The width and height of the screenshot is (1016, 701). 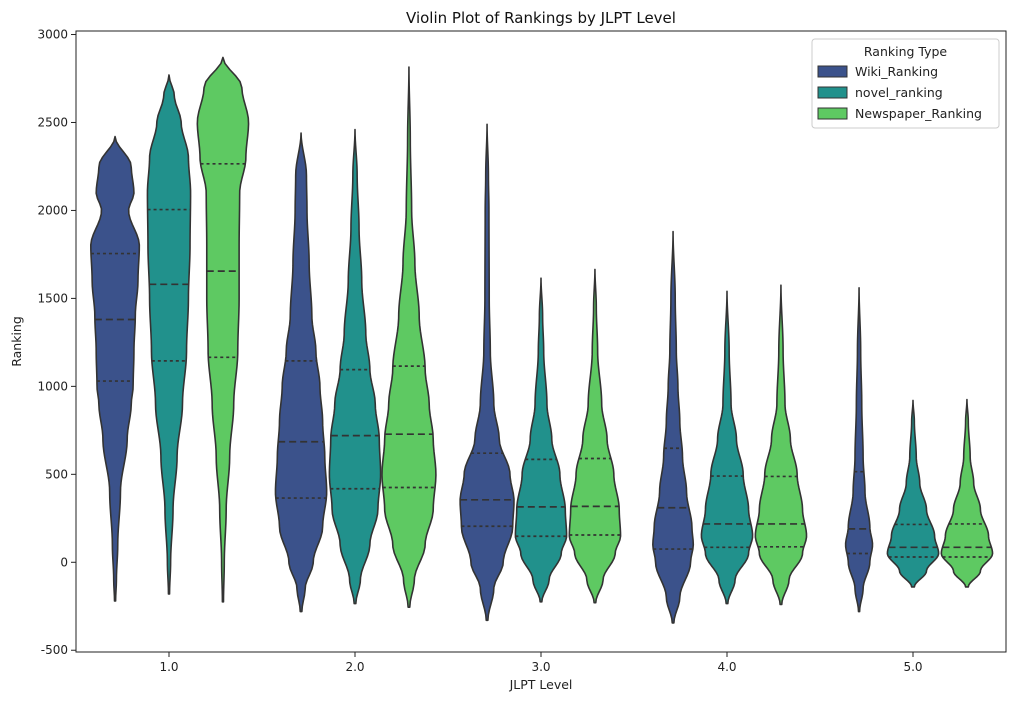 I want to click on violin-Wiki_Ranking-3.0, so click(x=487, y=372).